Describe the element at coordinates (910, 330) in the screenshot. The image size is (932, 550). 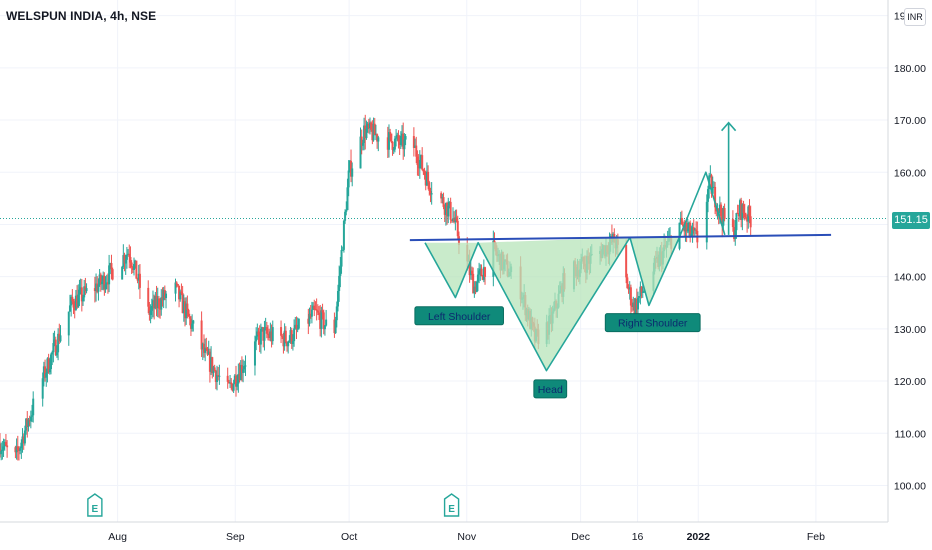
I see `y-tick-label: 130.00` at that location.